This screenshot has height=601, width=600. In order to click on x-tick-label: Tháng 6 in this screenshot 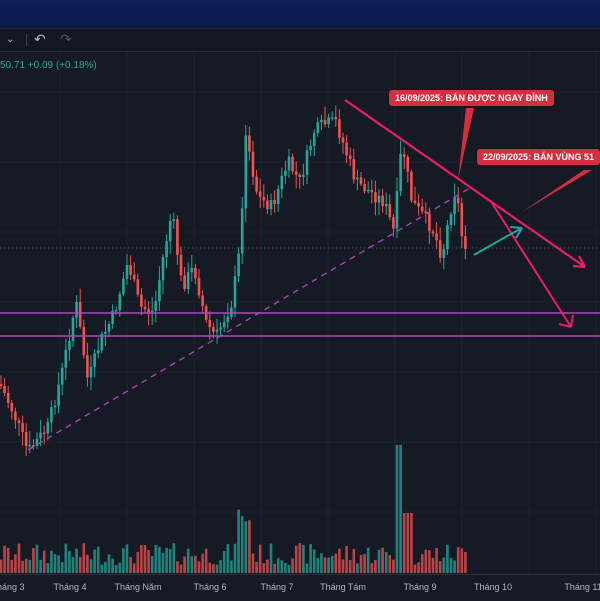, I will do `click(210, 587)`.